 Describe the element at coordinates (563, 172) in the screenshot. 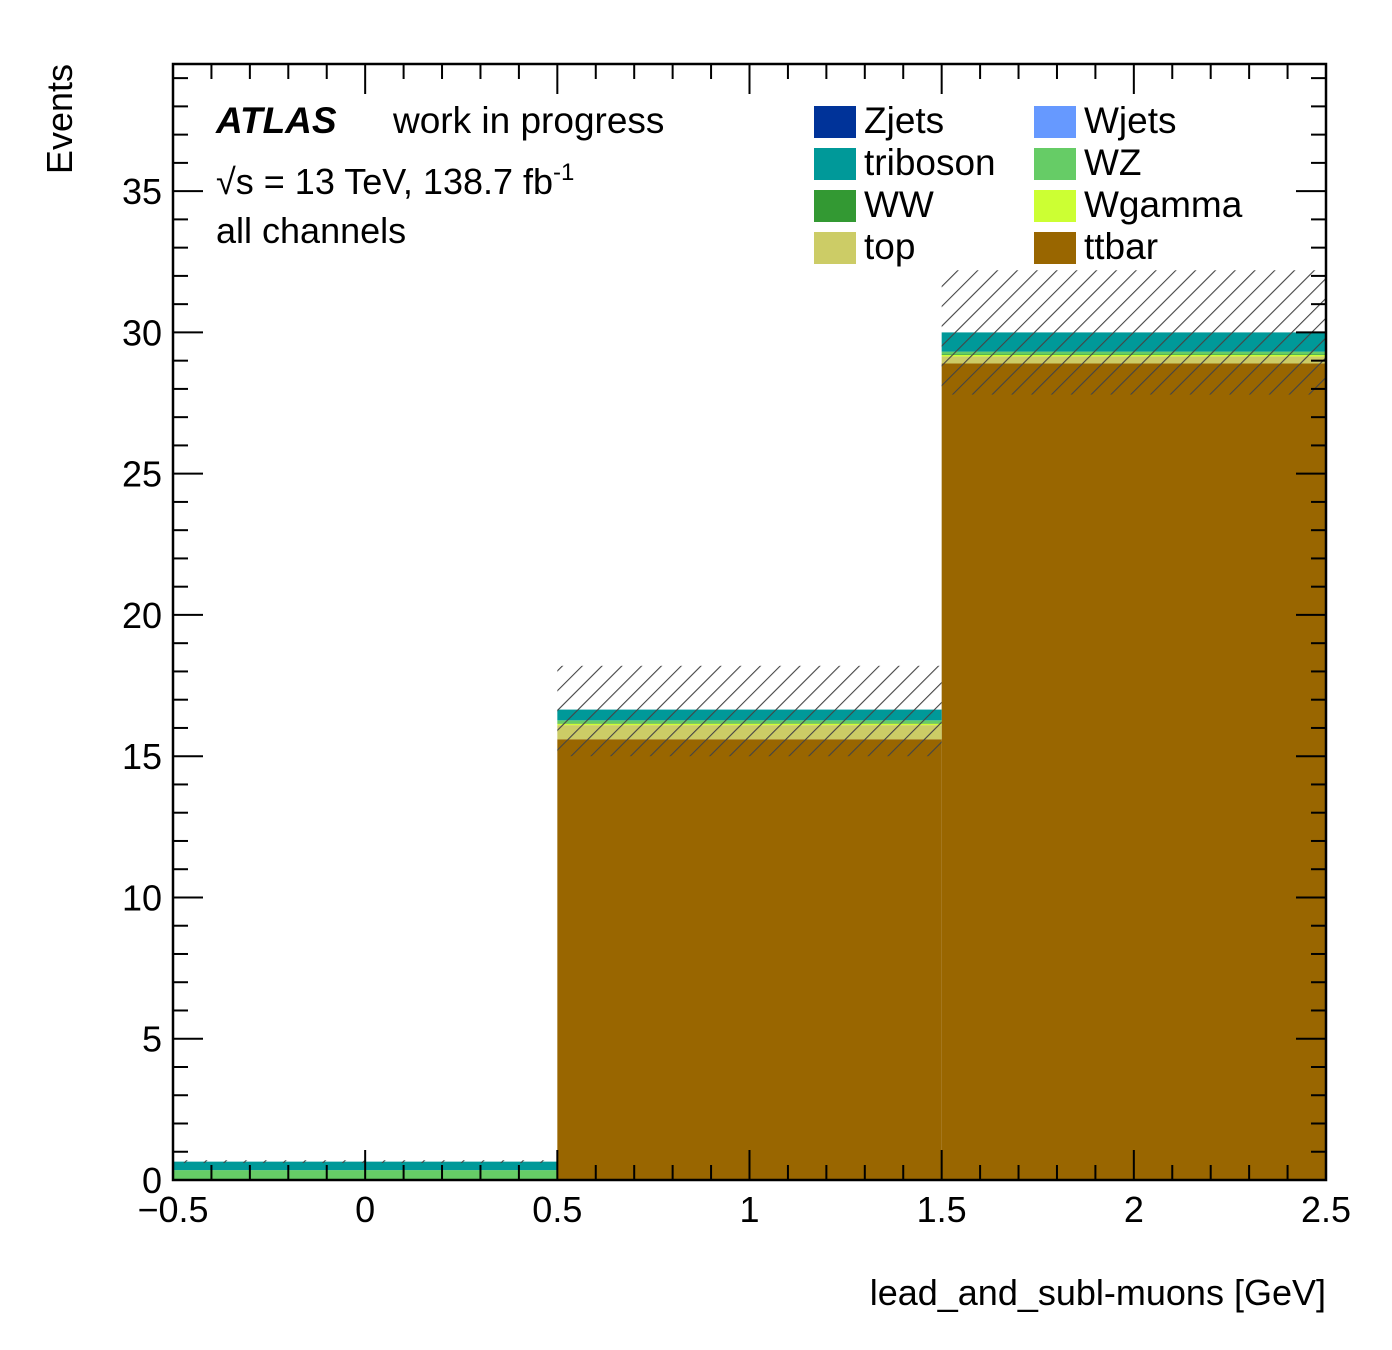

I see `lumi-exponent: -1` at that location.